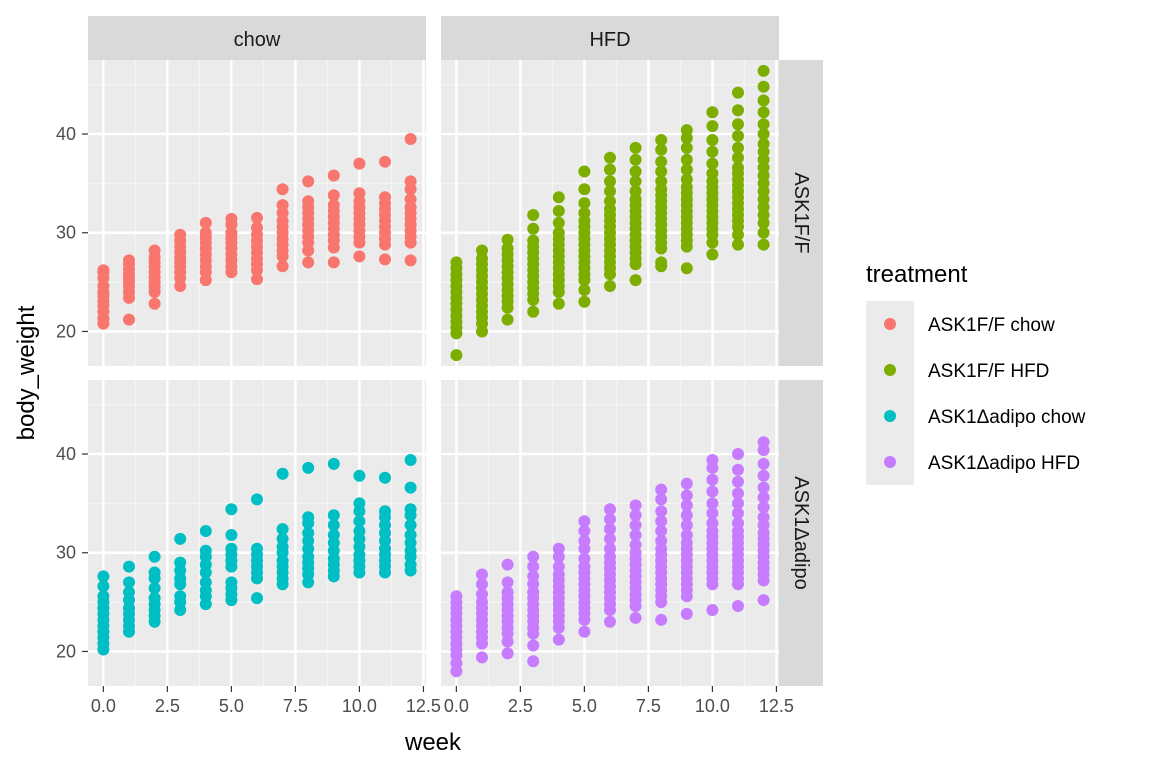 This screenshot has width=1152, height=768. What do you see at coordinates (66, 134) in the screenshot?
I see `y-tick-label: 40` at bounding box center [66, 134].